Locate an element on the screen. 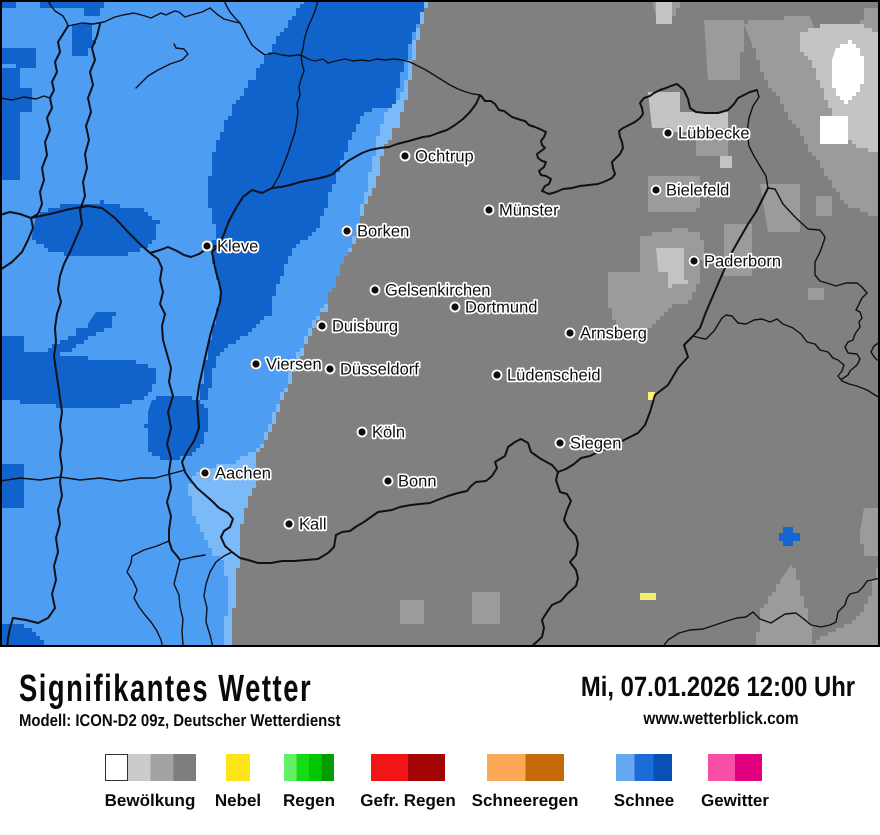 The image size is (880, 835). svg-text: Paderborn is located at coordinates (742, 262).